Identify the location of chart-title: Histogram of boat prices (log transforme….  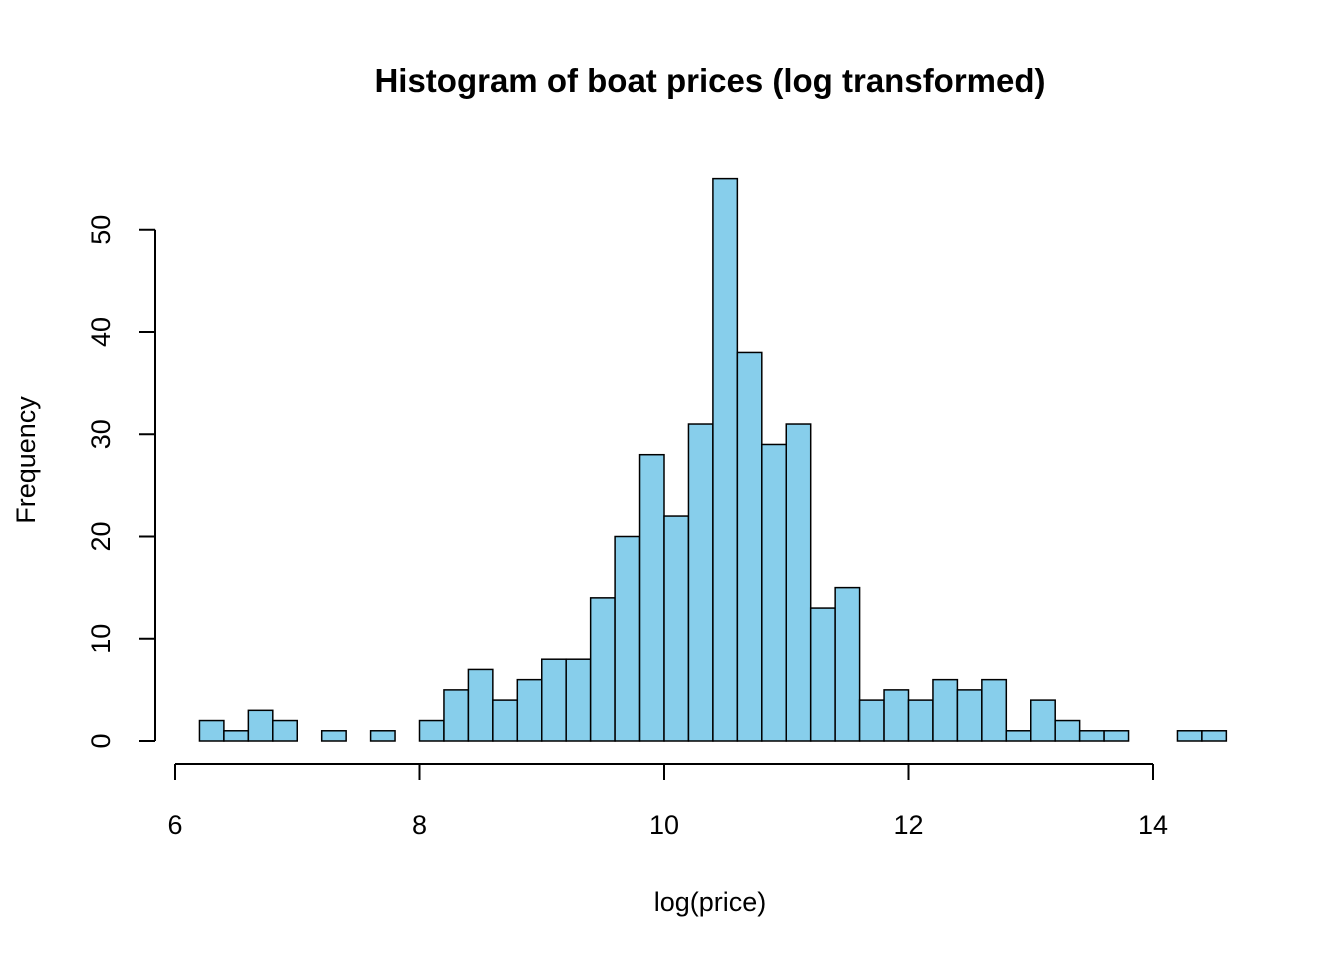
(709, 80).